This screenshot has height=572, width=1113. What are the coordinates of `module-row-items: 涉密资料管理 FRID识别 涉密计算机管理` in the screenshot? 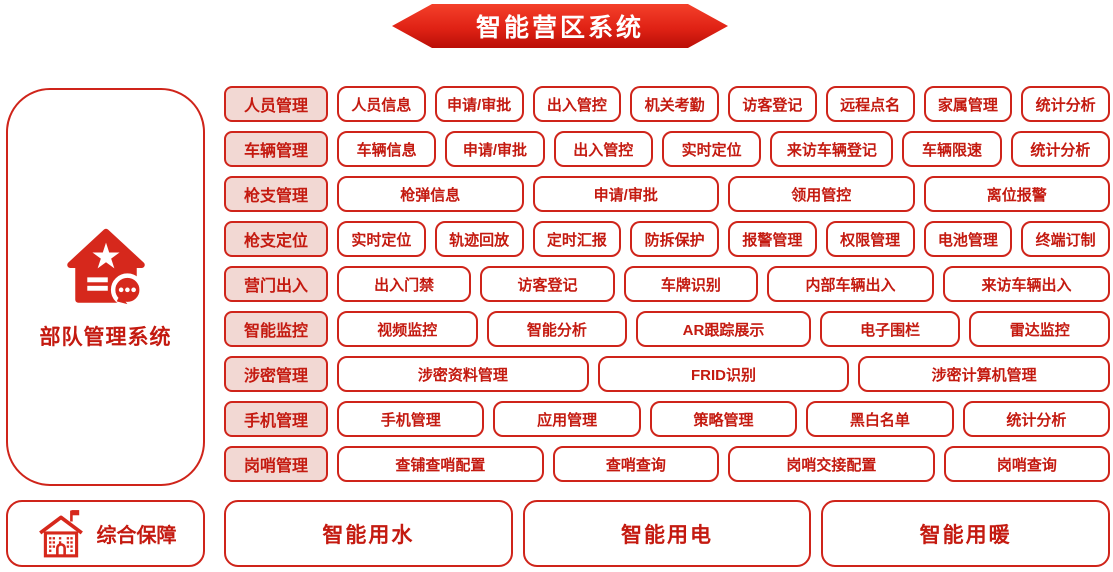 It's located at (724, 374).